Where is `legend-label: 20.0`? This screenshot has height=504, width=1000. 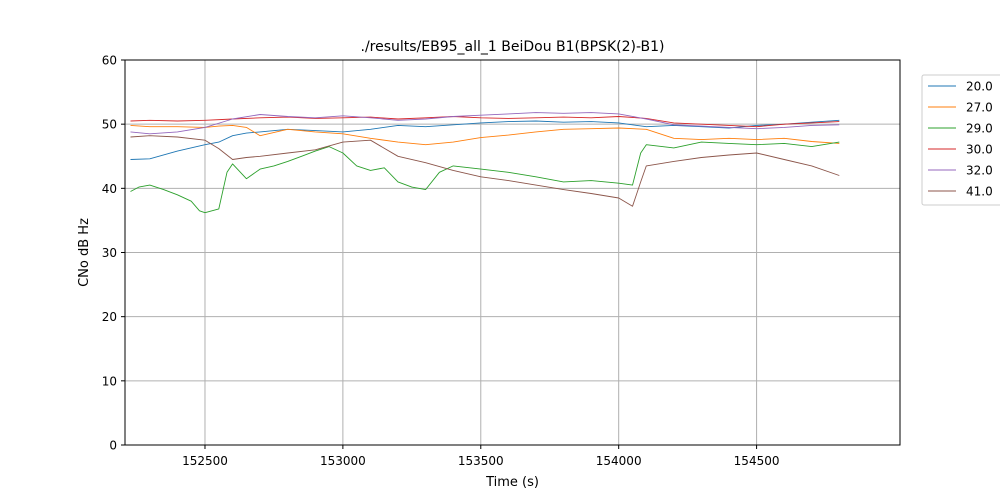
legend-label: 20.0 is located at coordinates (979, 87).